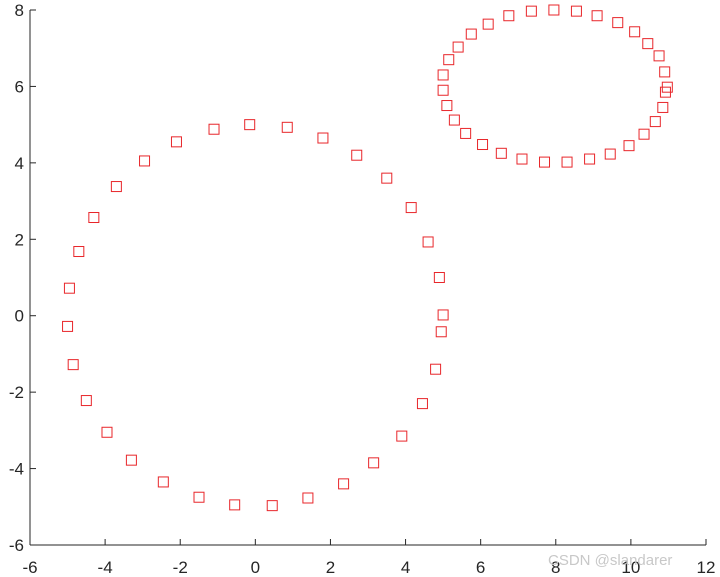  What do you see at coordinates (480, 567) in the screenshot?
I see `x-tick-label: 6` at bounding box center [480, 567].